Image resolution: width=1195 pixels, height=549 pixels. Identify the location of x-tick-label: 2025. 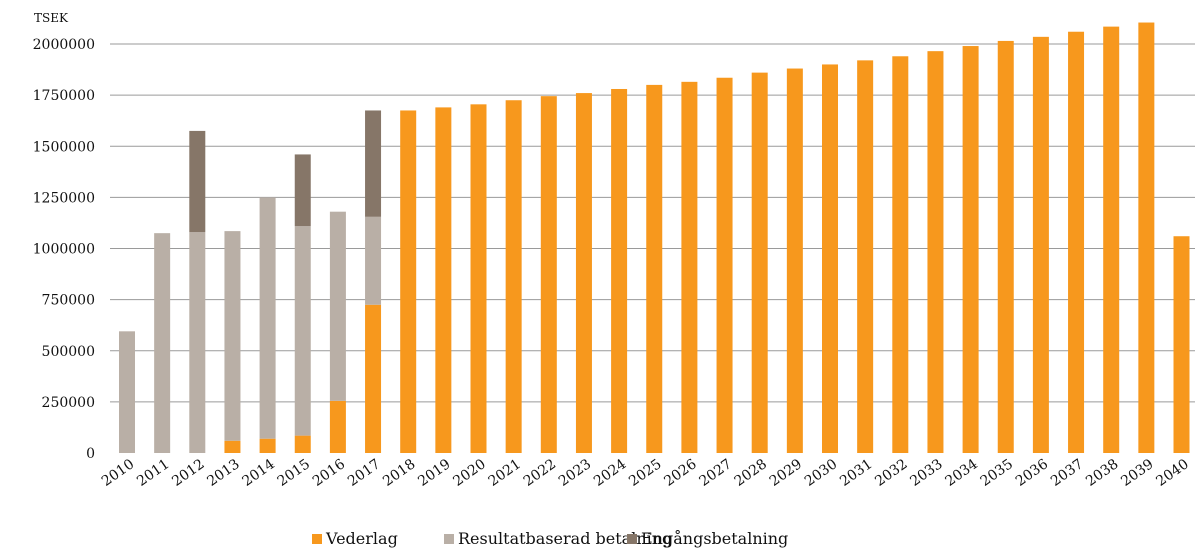
(645, 473).